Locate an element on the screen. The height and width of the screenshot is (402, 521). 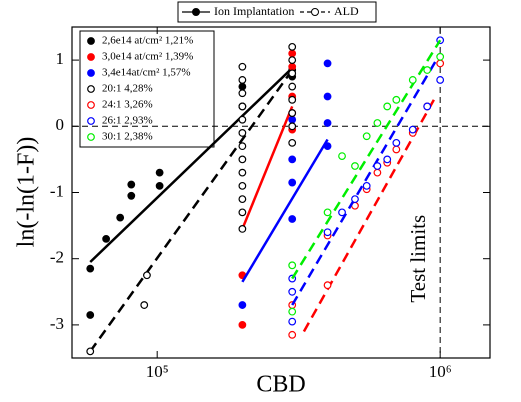
legend-label: 2,6e14 at/cm² 1,21% is located at coordinates (147, 41).